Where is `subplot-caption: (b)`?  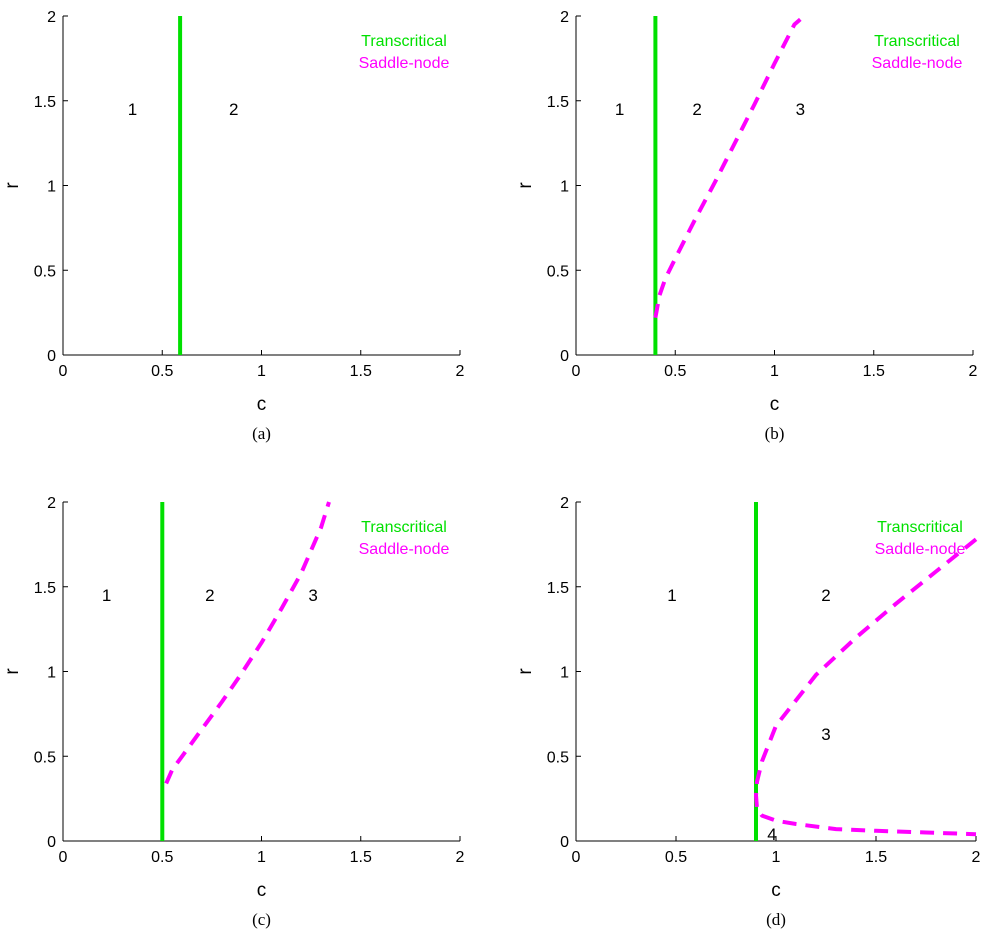
subplot-caption: (b) is located at coordinates (775, 433).